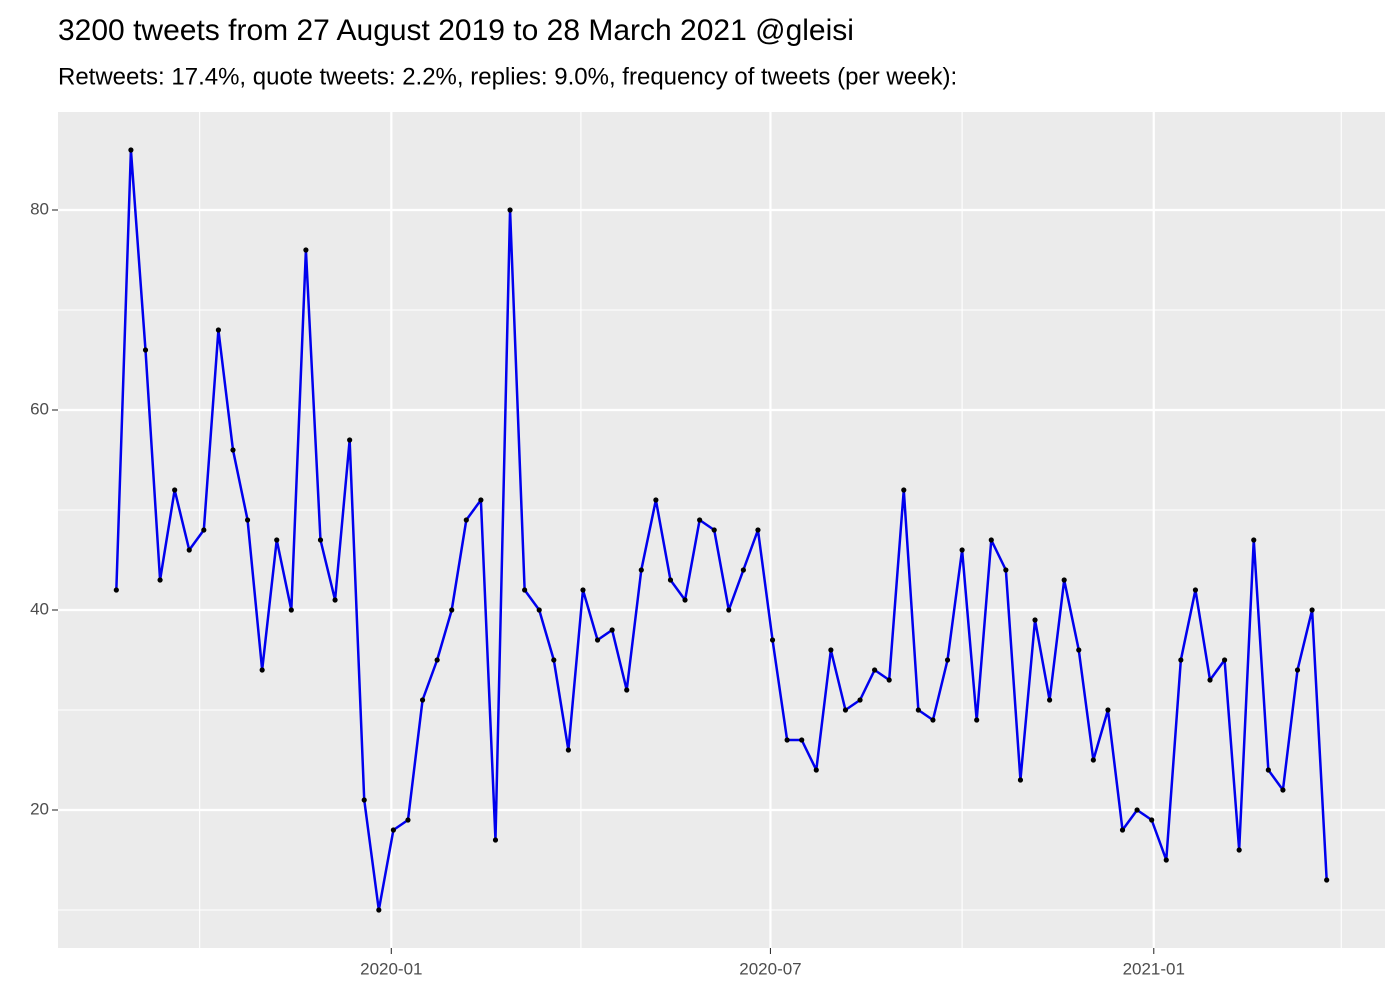 This screenshot has width=1400, height=1000. I want to click on y-tick-label: 80, so click(39, 208).